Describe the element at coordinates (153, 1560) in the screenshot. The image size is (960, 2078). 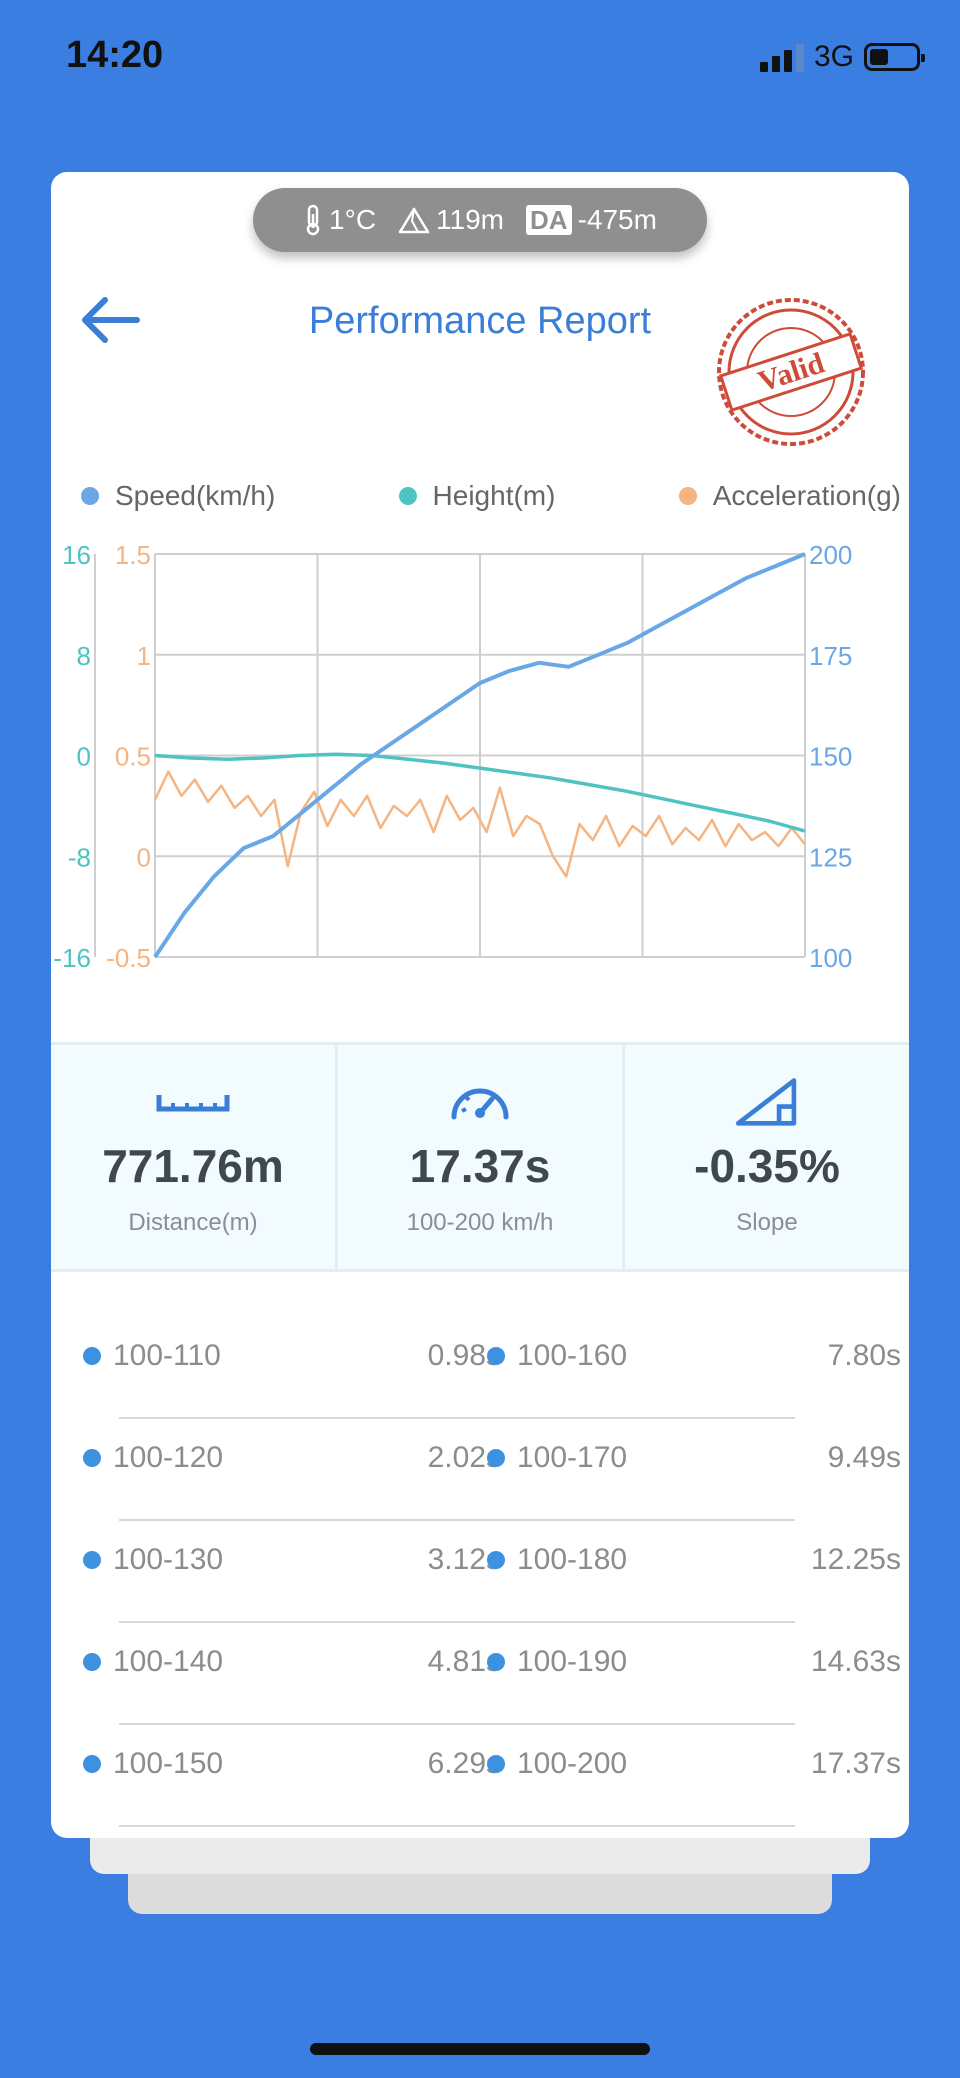
I see `split-item: 100-130` at that location.